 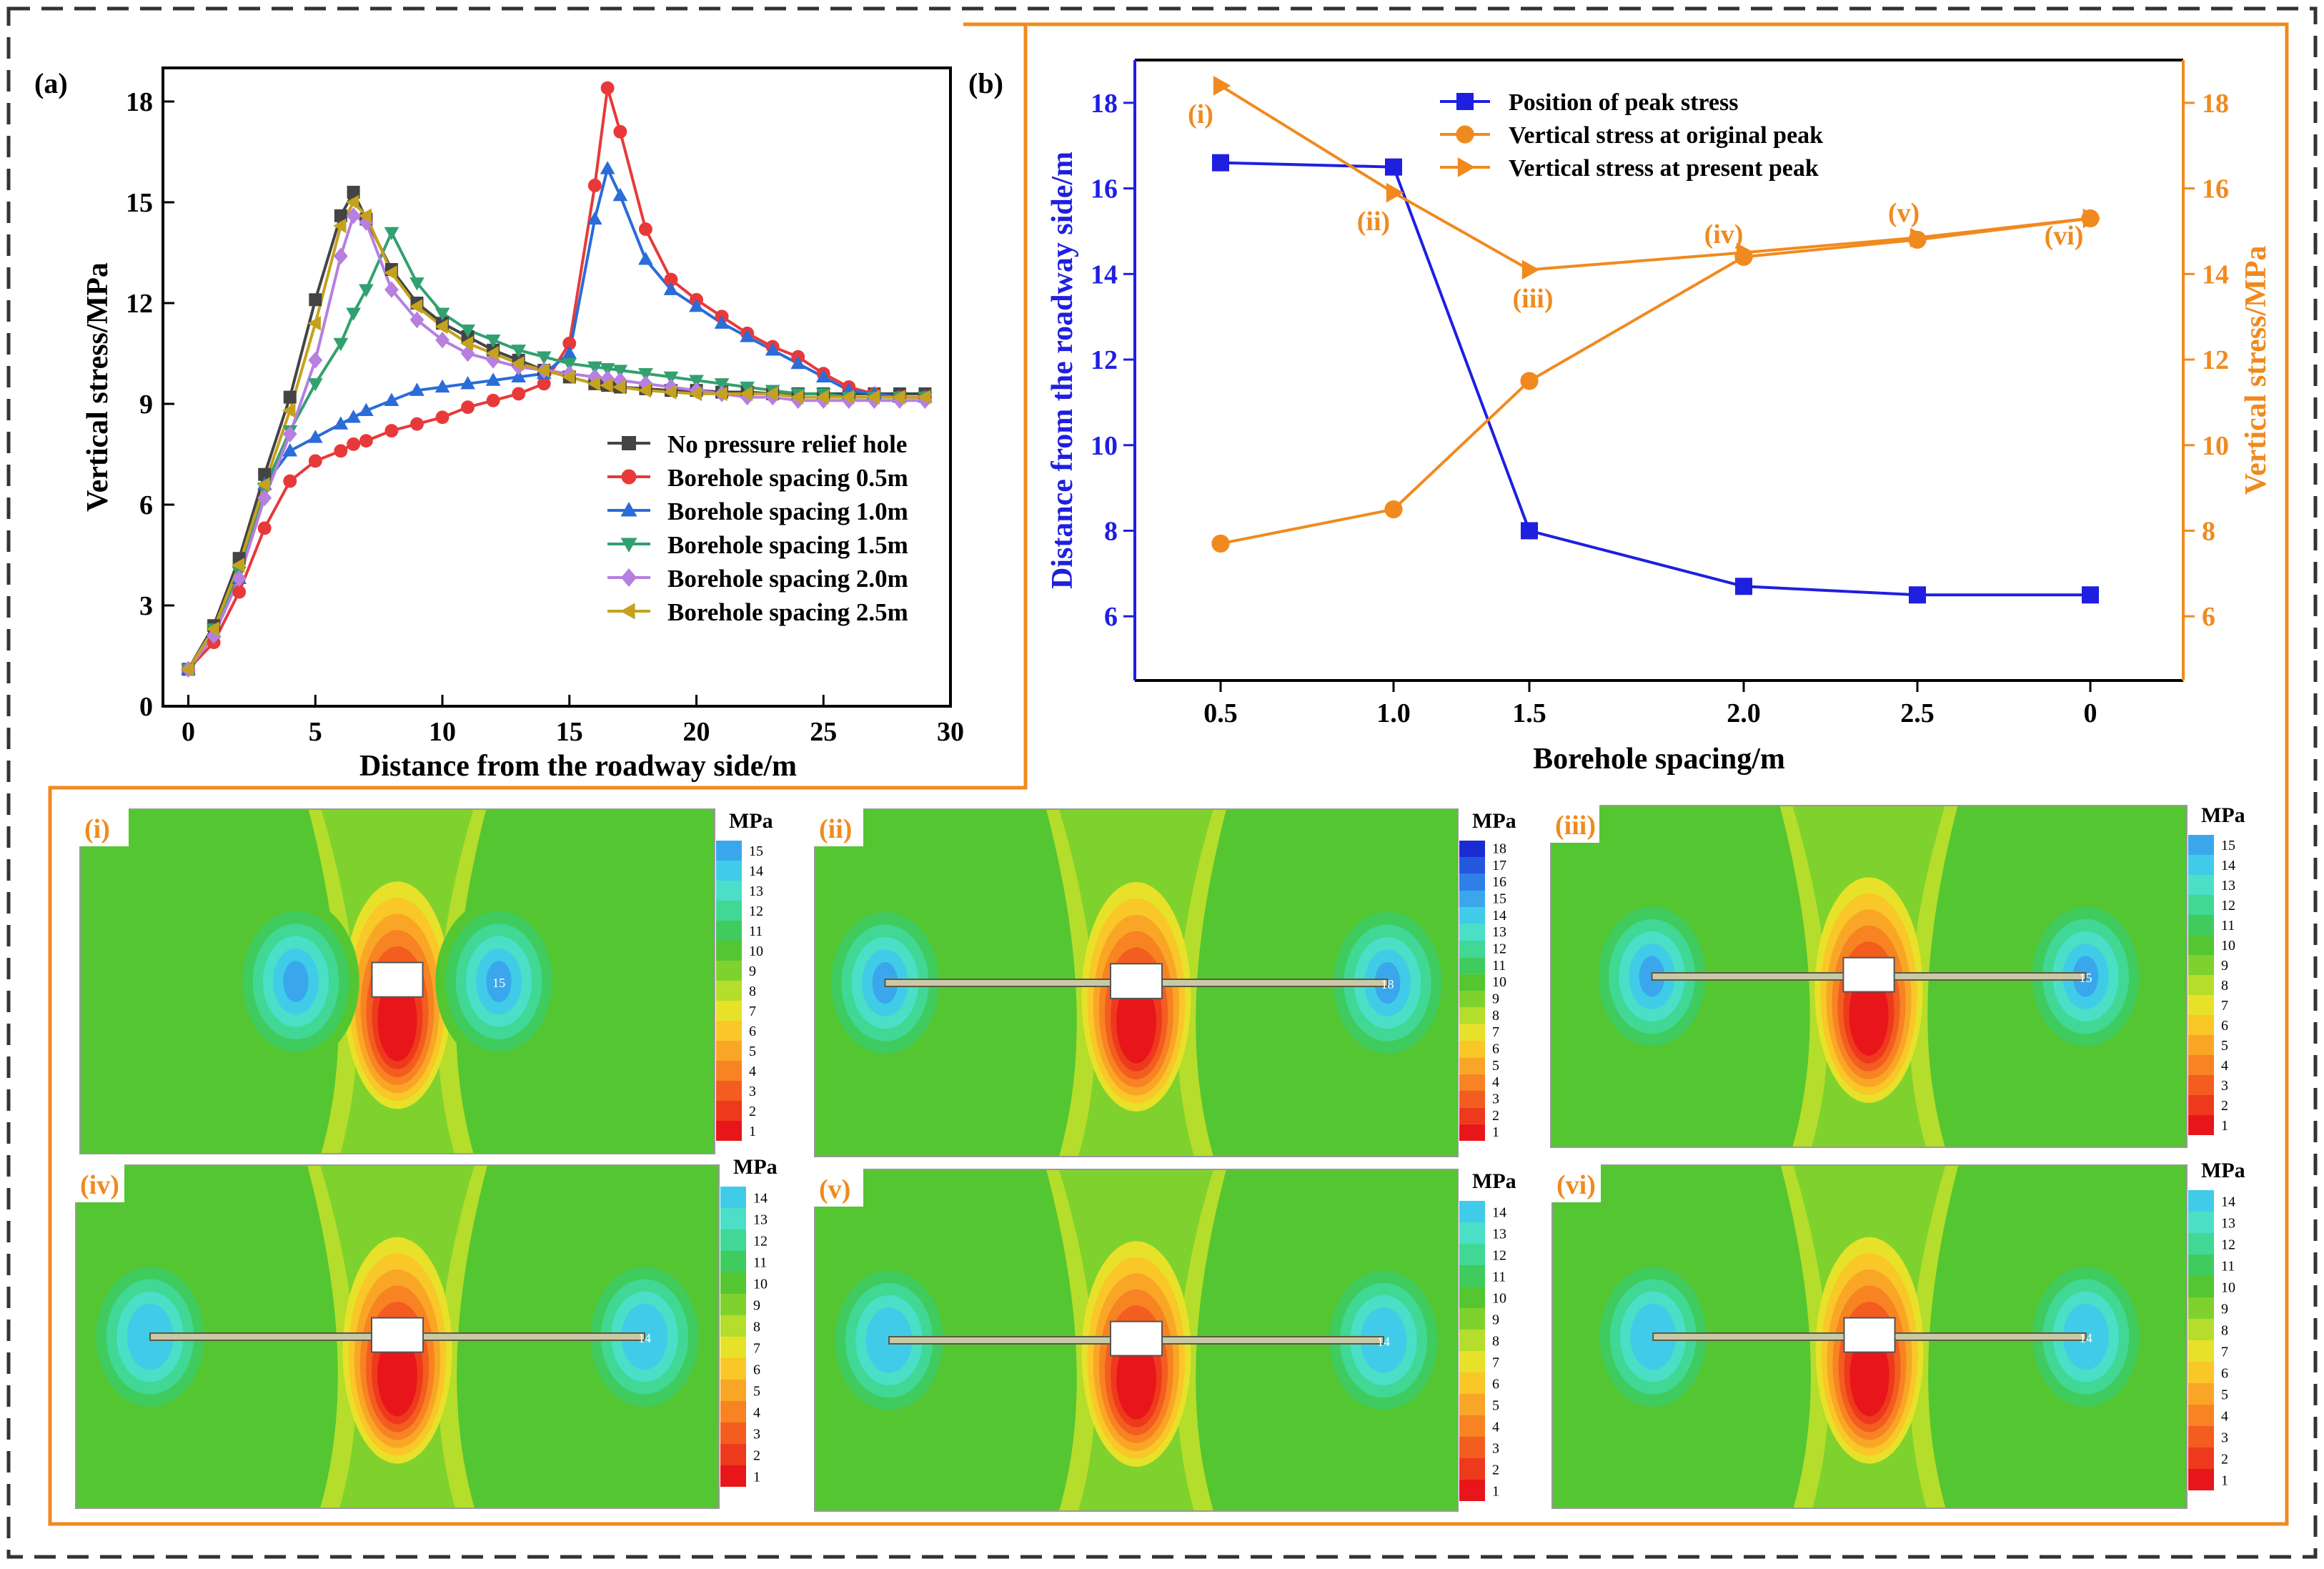 I want to click on colorbar-tick-label: 2, so click(x=1495, y=1116).